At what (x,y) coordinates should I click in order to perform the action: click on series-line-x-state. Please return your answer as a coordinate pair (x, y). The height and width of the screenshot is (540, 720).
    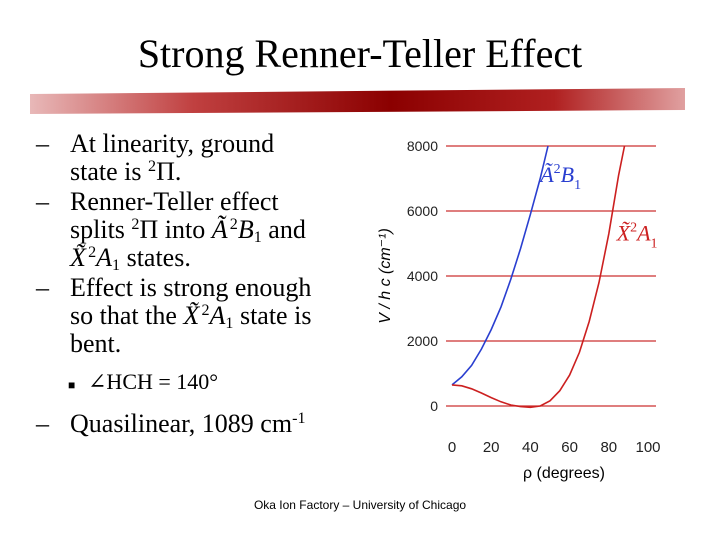
    Looking at the image, I should click on (538, 277).